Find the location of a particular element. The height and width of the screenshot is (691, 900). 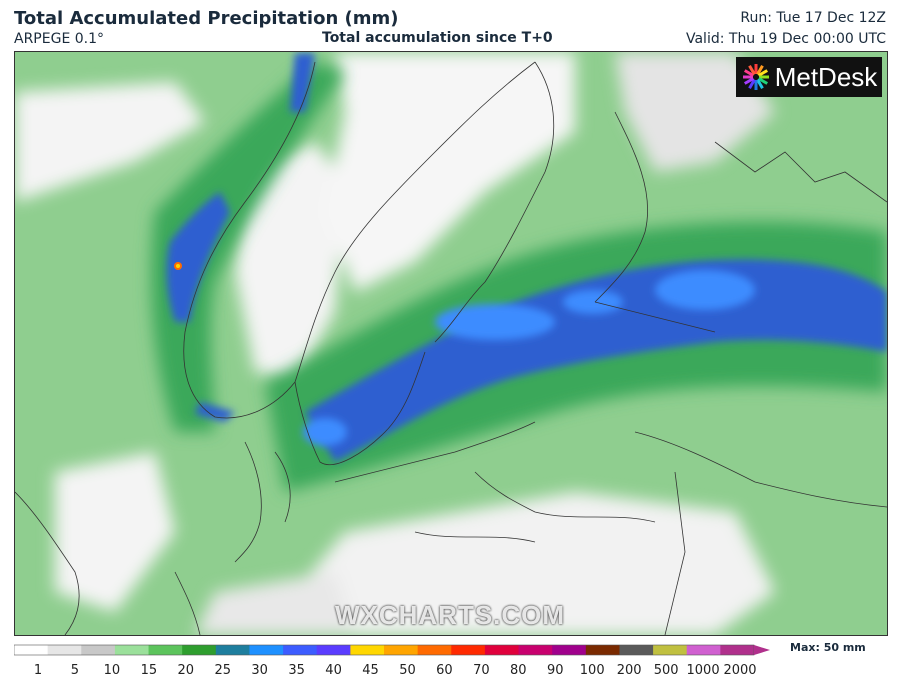

legend-tick-label: 10 is located at coordinates (112, 670).